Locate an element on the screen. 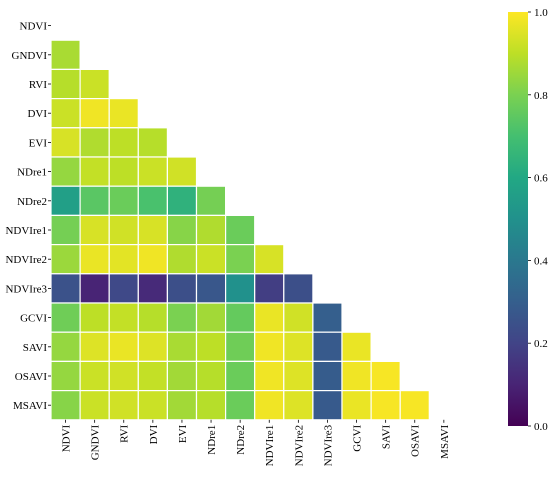 The width and height of the screenshot is (550, 477). x-tick-label: GNDVI is located at coordinates (96, 442).